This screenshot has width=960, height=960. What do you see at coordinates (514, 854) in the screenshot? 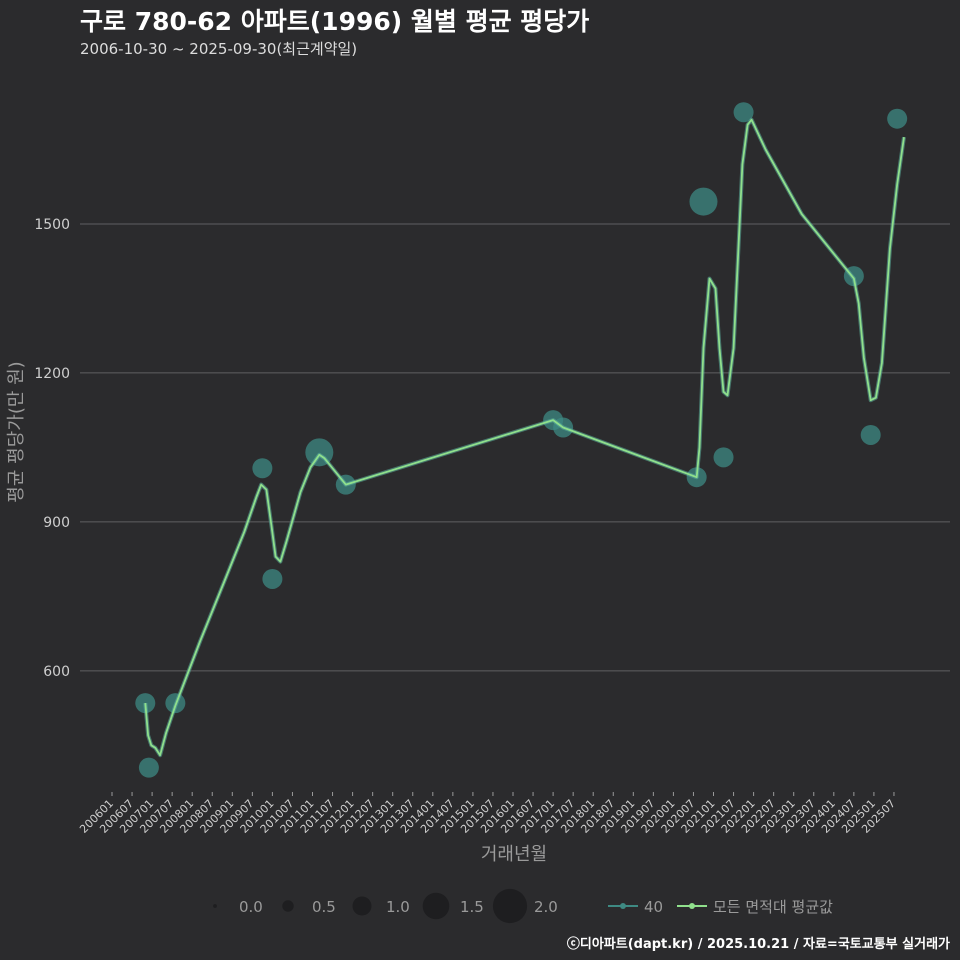
I see `x-axis-label: 거래년월` at bounding box center [514, 854].